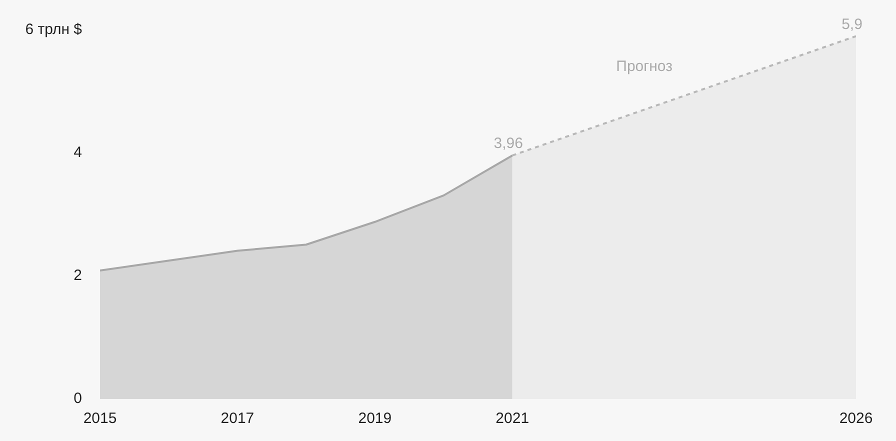 This screenshot has height=441, width=896. Describe the element at coordinates (852, 24) in the screenshot. I see `data-label: 5,9` at that location.